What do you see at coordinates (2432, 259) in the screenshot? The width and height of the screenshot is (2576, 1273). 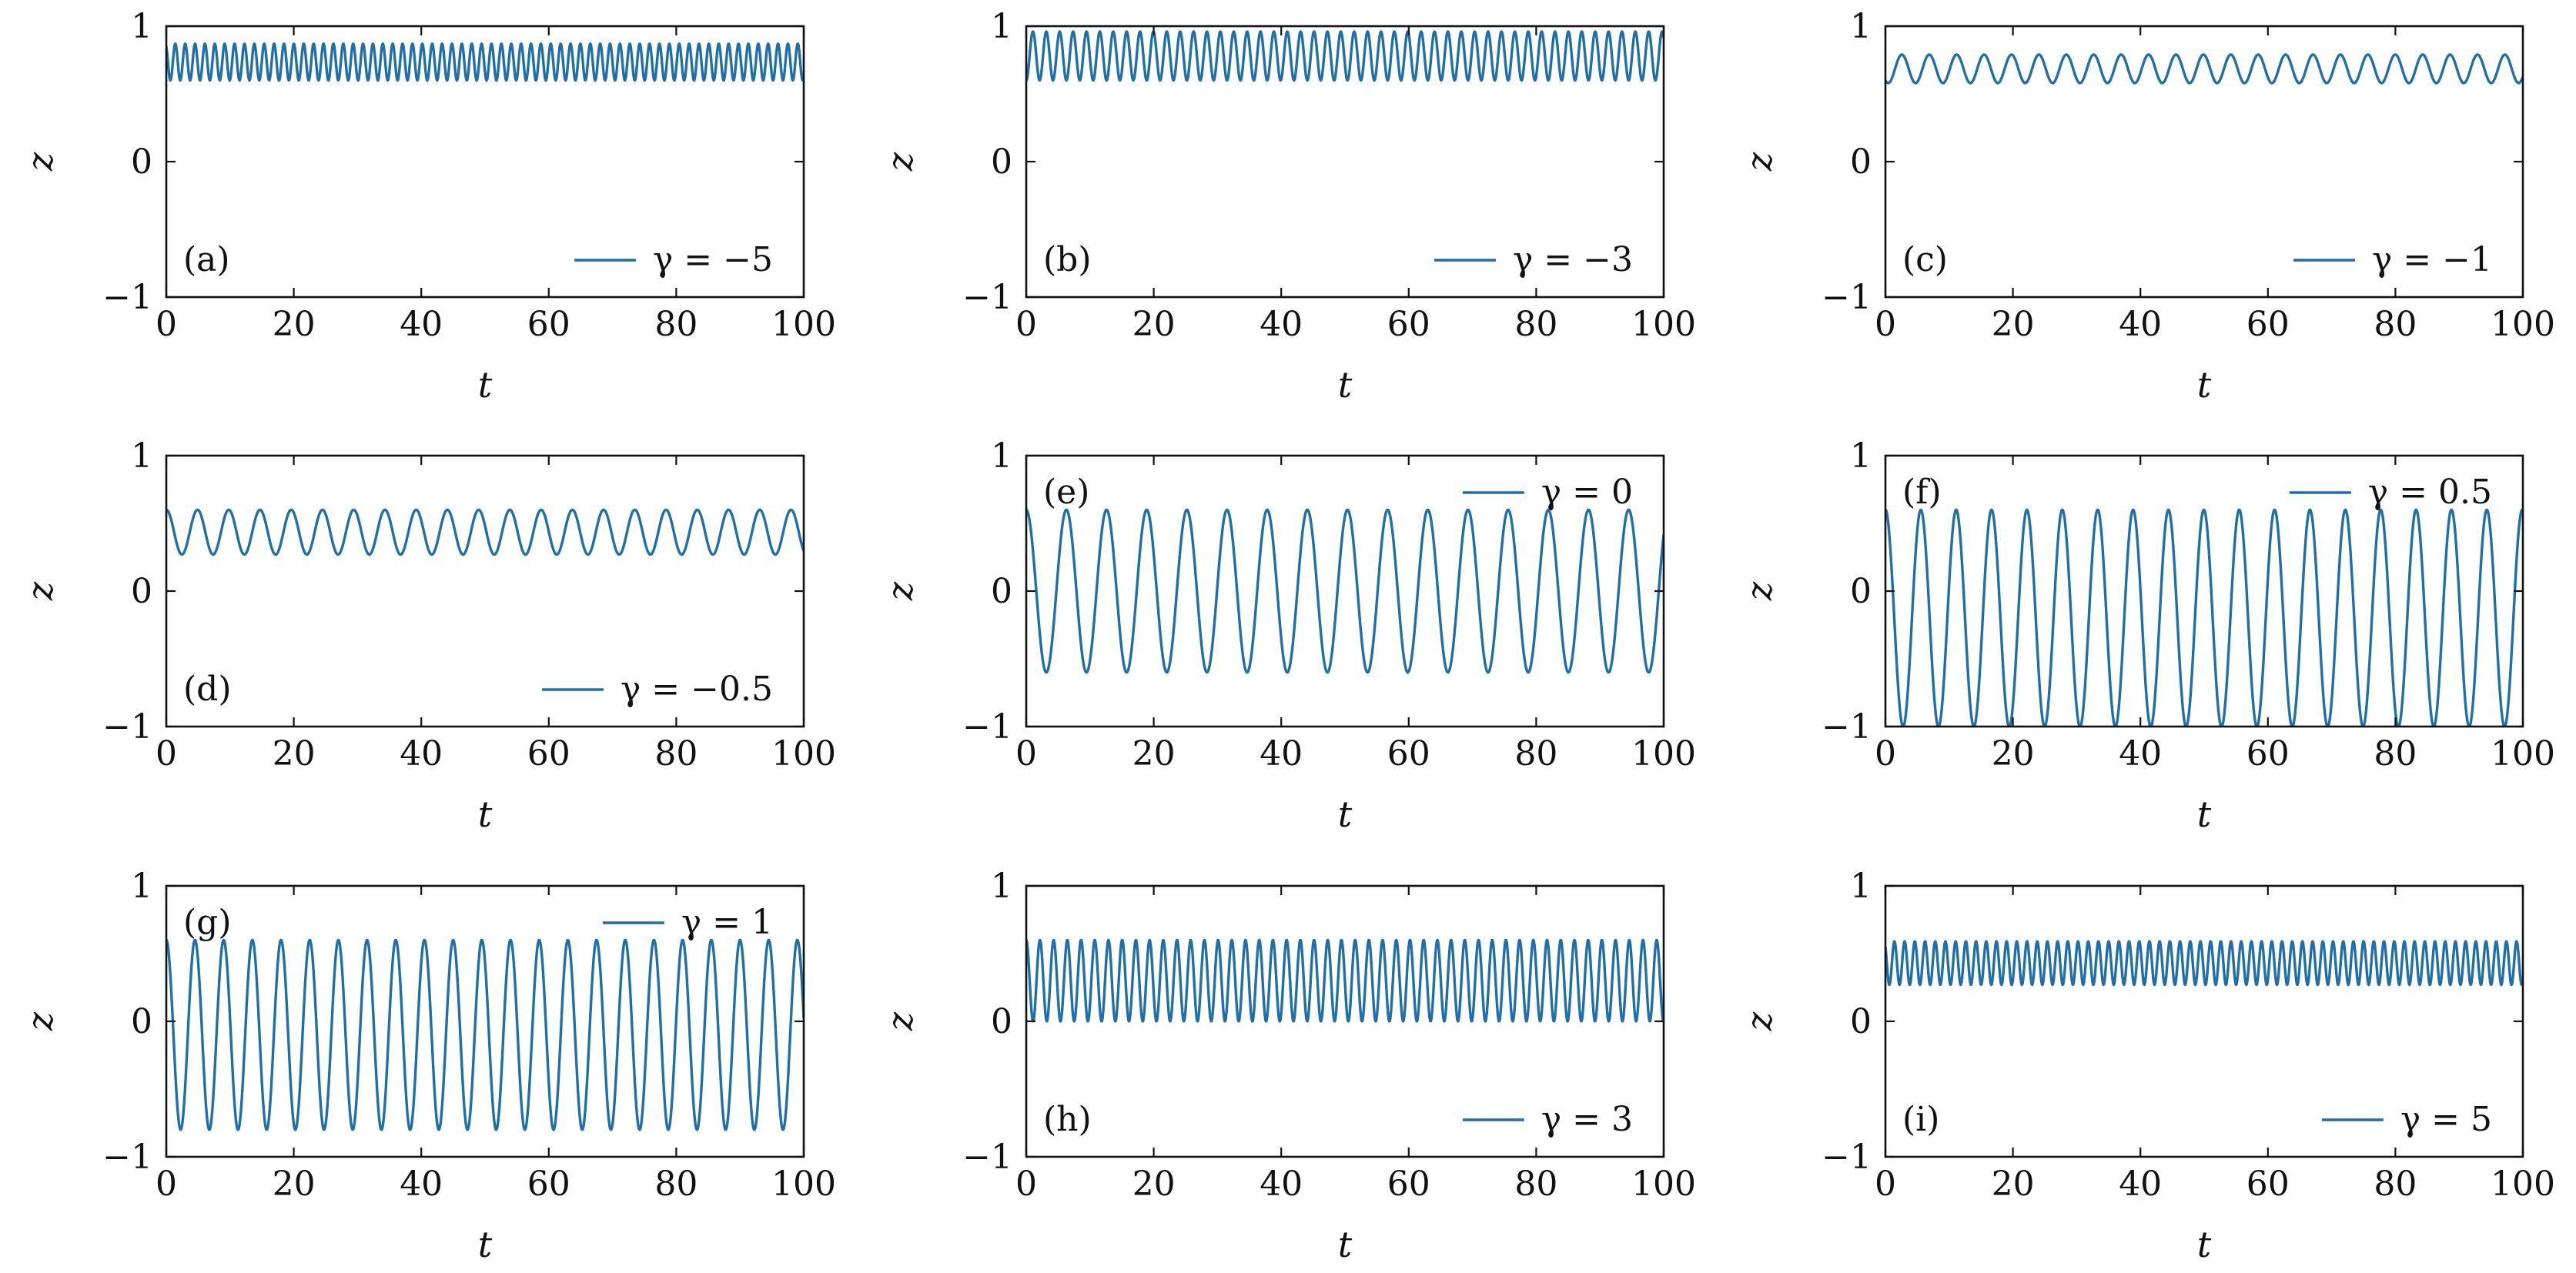 I see `legend-label: γ = −1` at bounding box center [2432, 259].